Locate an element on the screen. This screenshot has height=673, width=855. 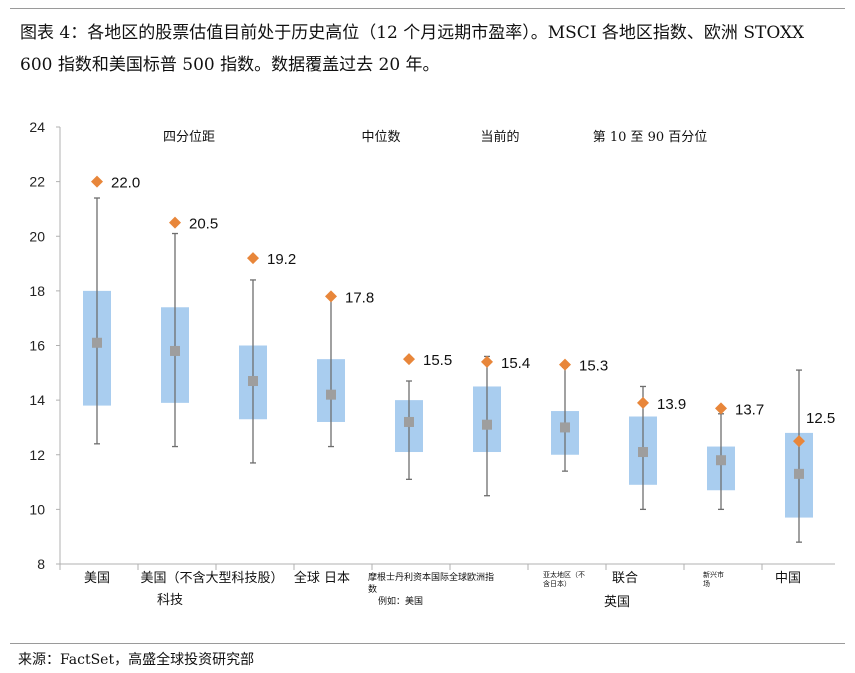
legend-label: 第 10 至 90 百分位 is located at coordinates (650, 137).